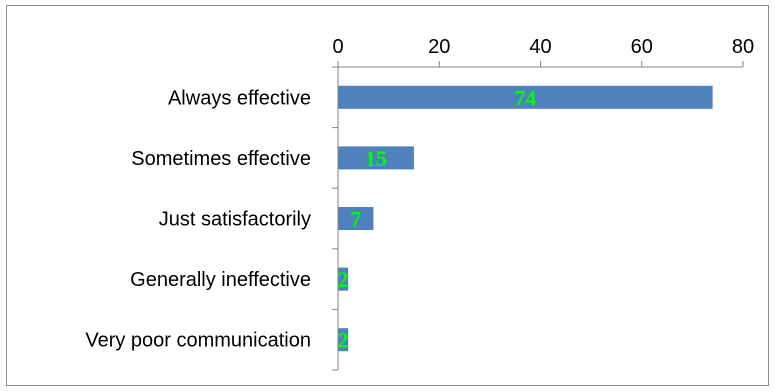 Image resolution: width=775 pixels, height=392 pixels. What do you see at coordinates (642, 47) in the screenshot?
I see `x-tick-label: 60` at bounding box center [642, 47].